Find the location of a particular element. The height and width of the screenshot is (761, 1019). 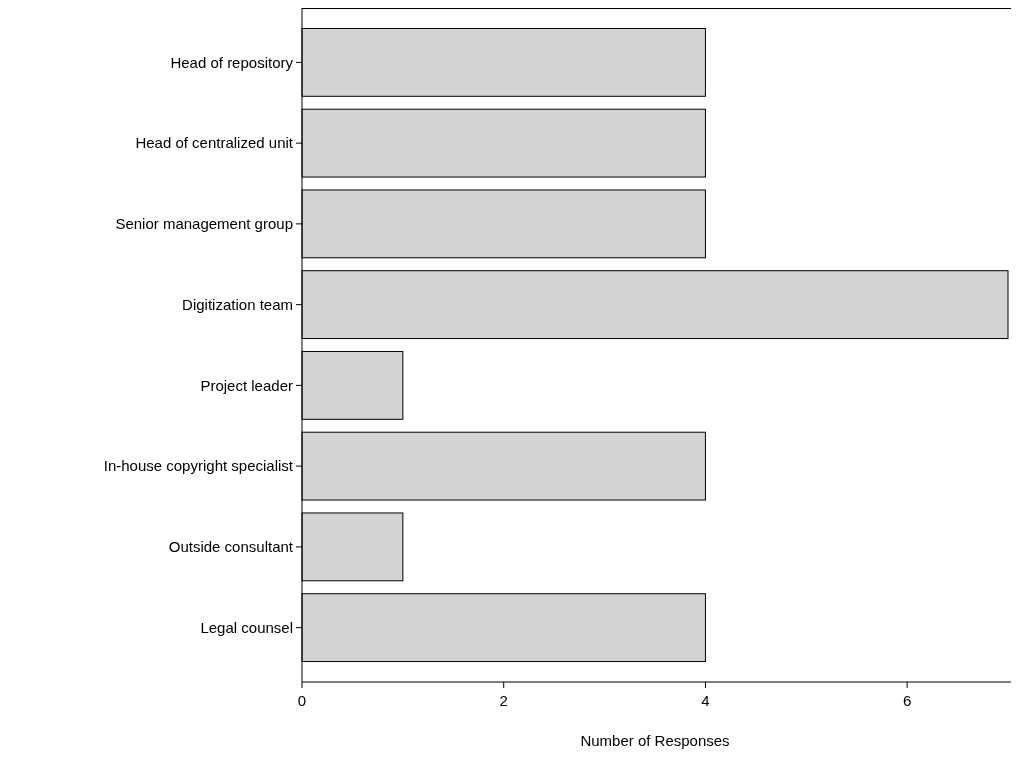

y-tick-label: Outside consultant is located at coordinates (231, 547).